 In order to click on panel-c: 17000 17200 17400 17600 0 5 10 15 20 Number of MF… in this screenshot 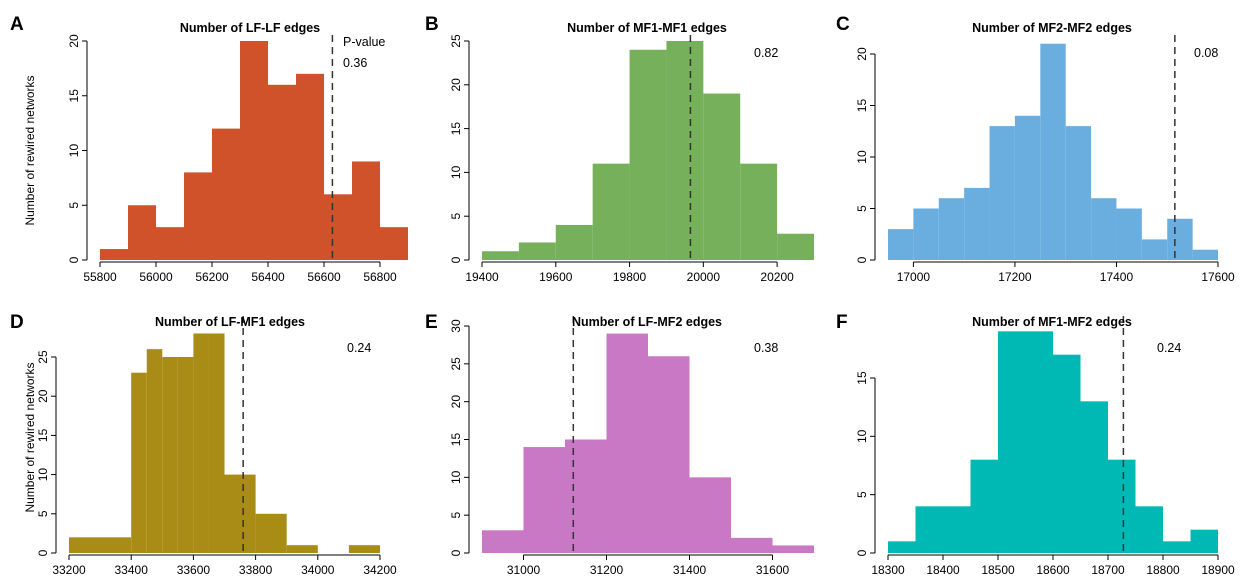, I will do `click(1035, 149)`.